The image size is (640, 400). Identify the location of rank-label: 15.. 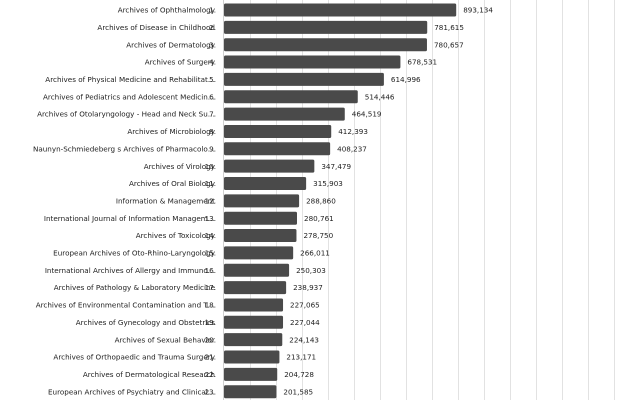
(210, 253).